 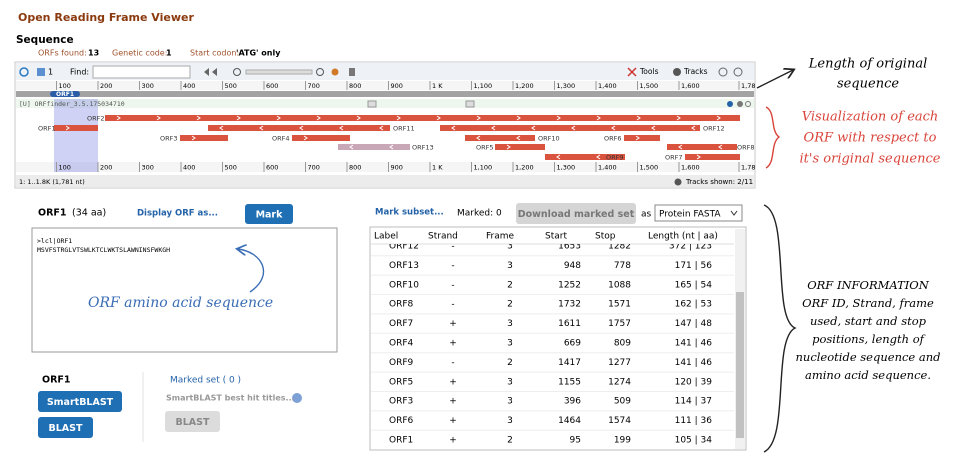 I want to click on blast-button-label: BLAST, so click(x=66, y=428).